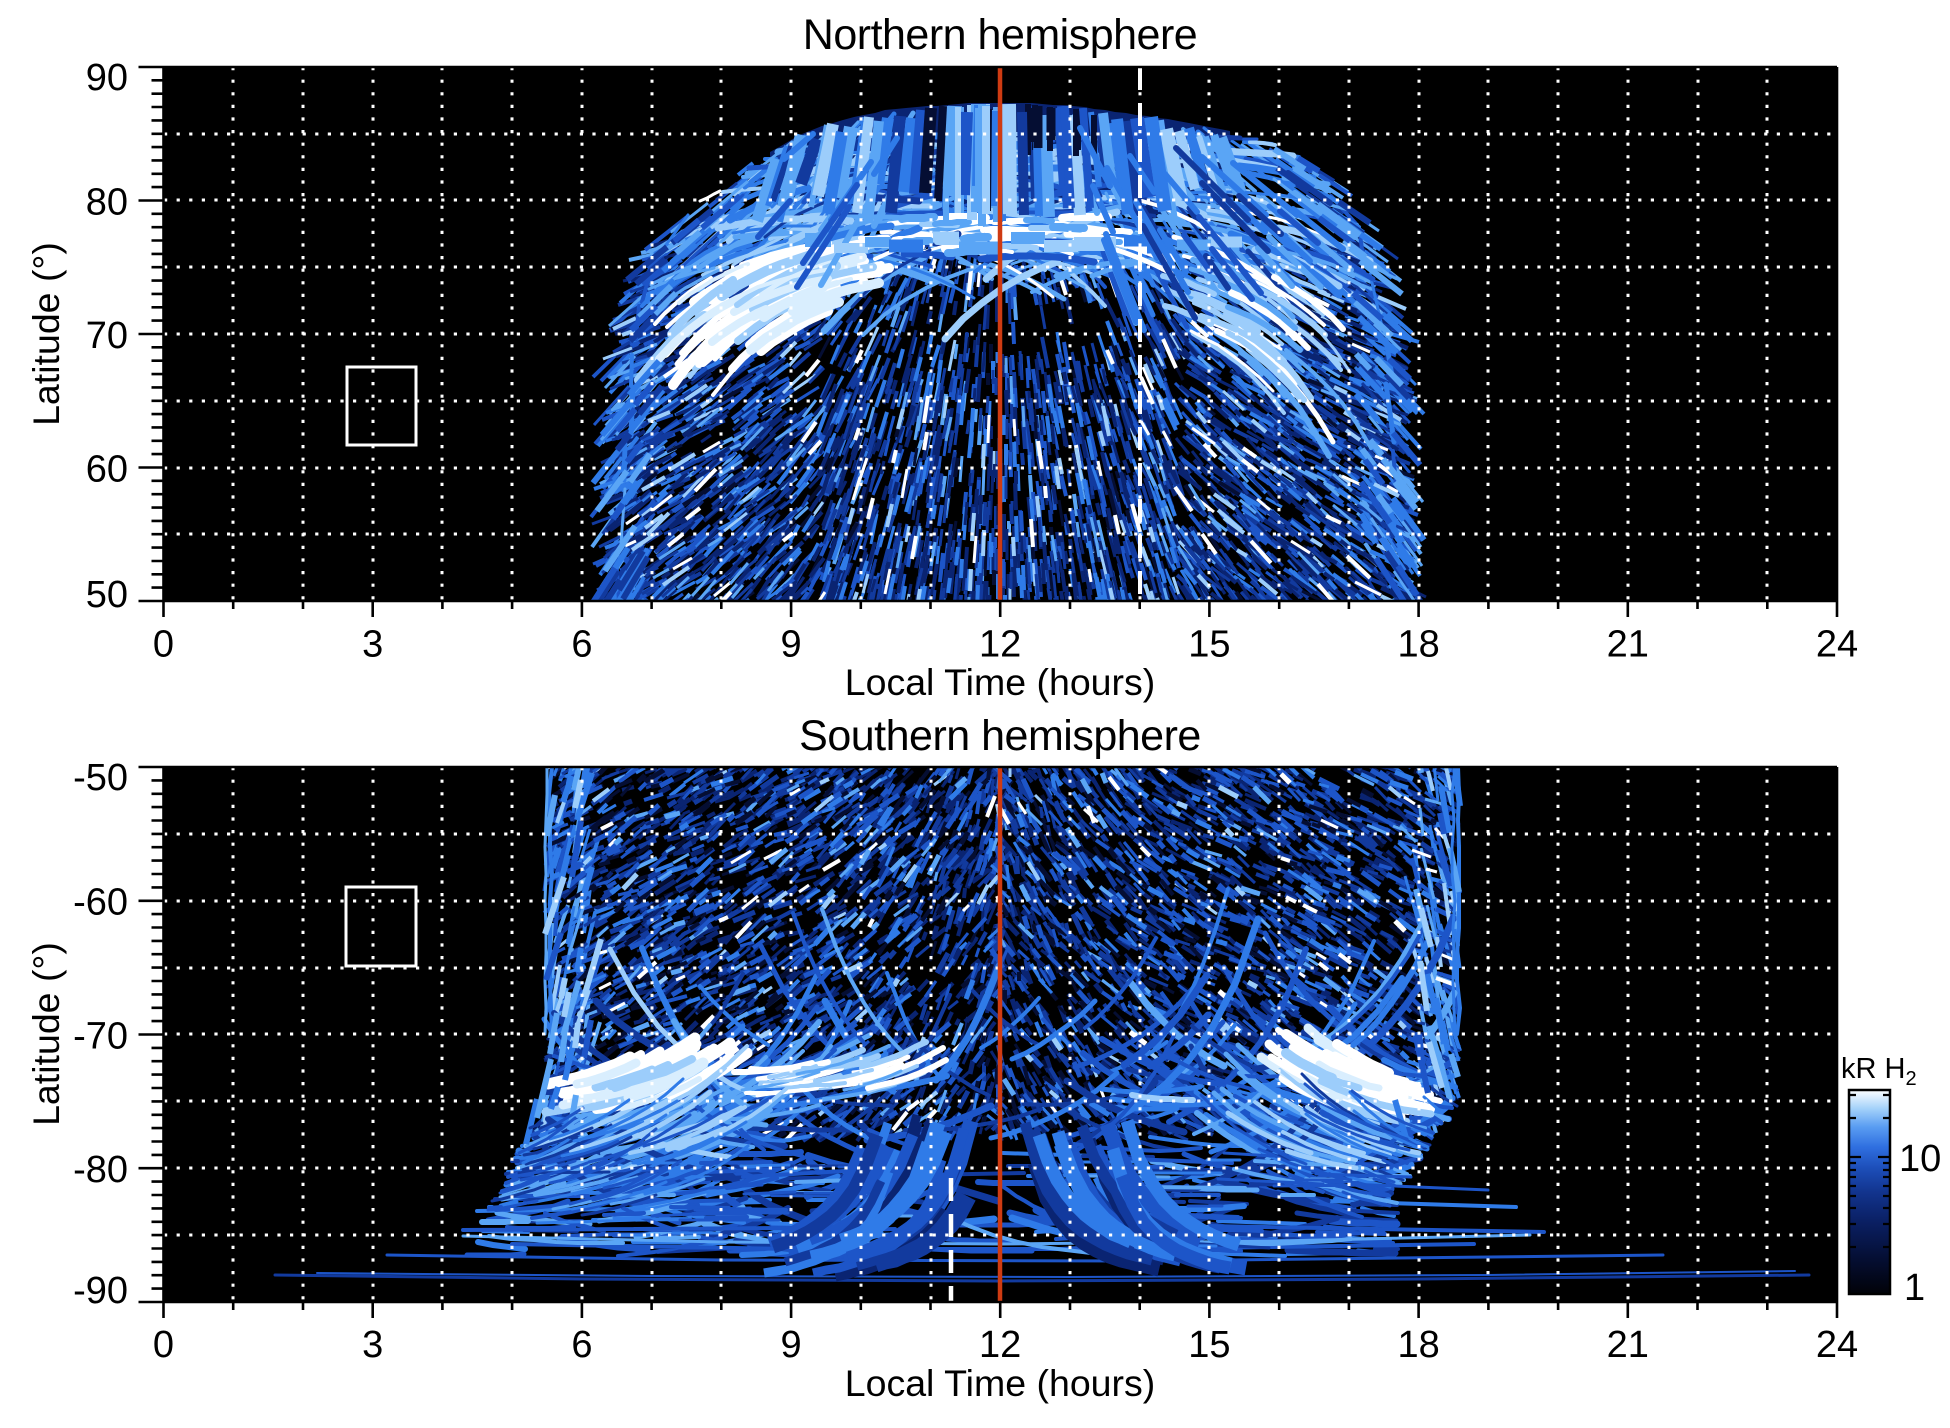  Describe the element at coordinates (100, 903) in the screenshot. I see `svg-text: -60` at that location.